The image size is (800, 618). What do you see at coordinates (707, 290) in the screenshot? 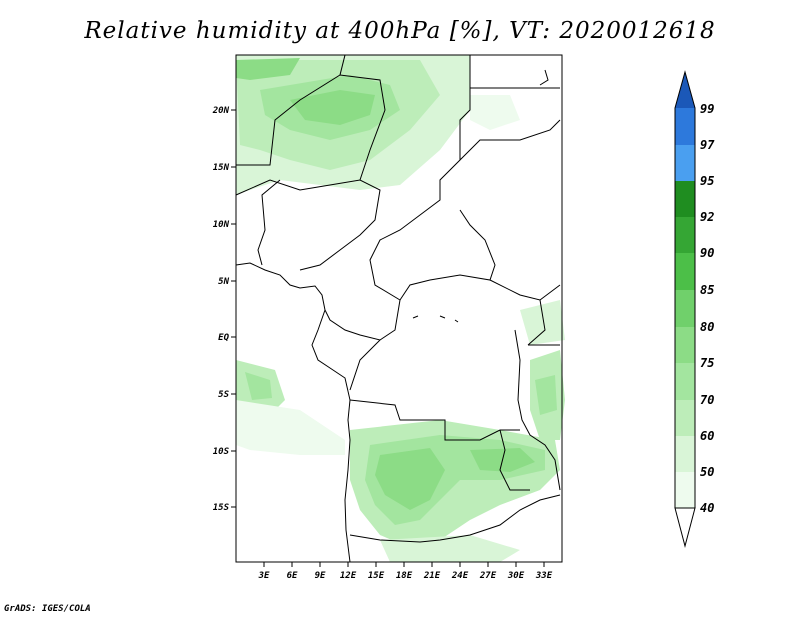
I see `colorbar-label: 85` at bounding box center [707, 290].